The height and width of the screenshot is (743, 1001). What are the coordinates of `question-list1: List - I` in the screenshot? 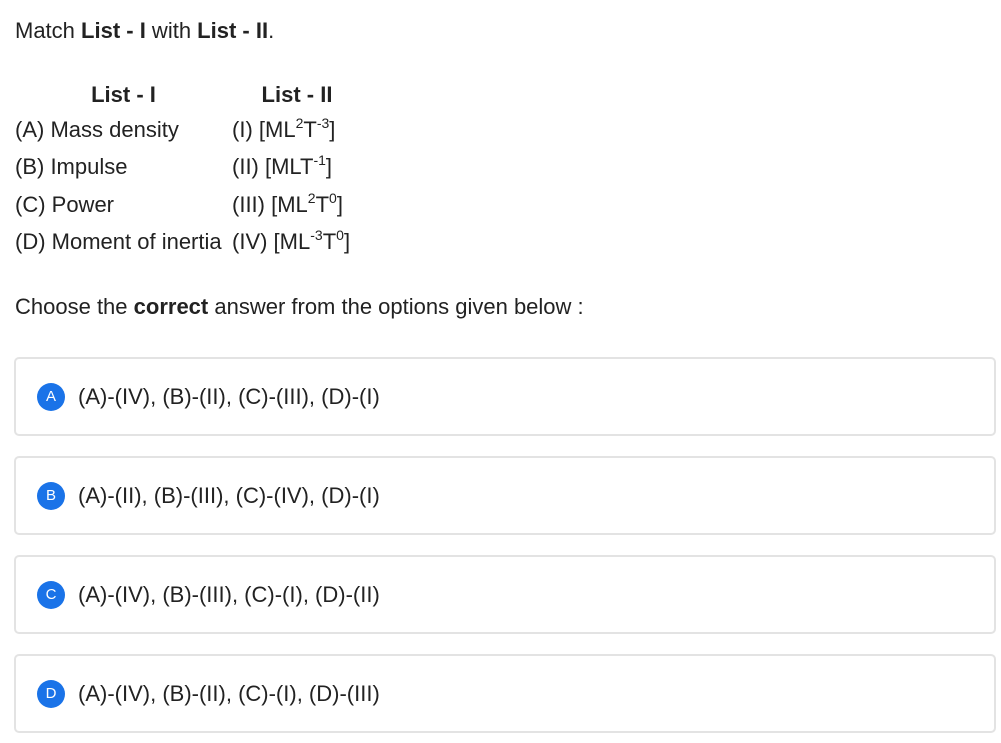 It's located at (113, 30).